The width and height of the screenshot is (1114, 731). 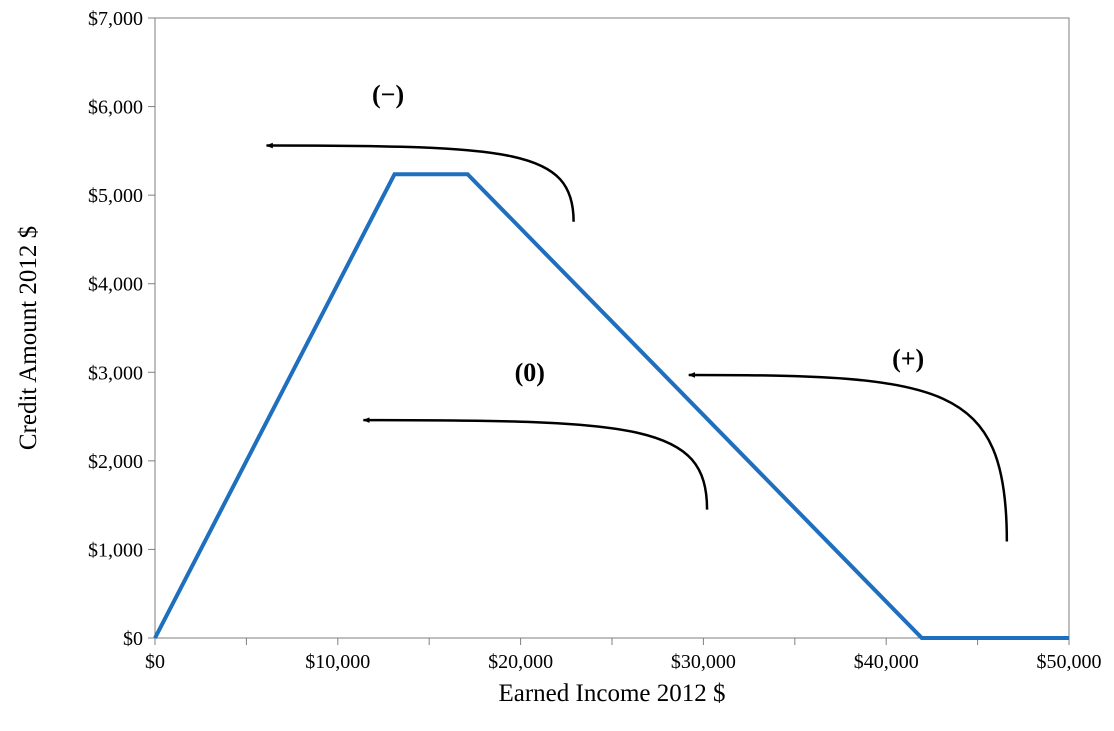 I want to click on annotation-label: (+), so click(x=908, y=358).